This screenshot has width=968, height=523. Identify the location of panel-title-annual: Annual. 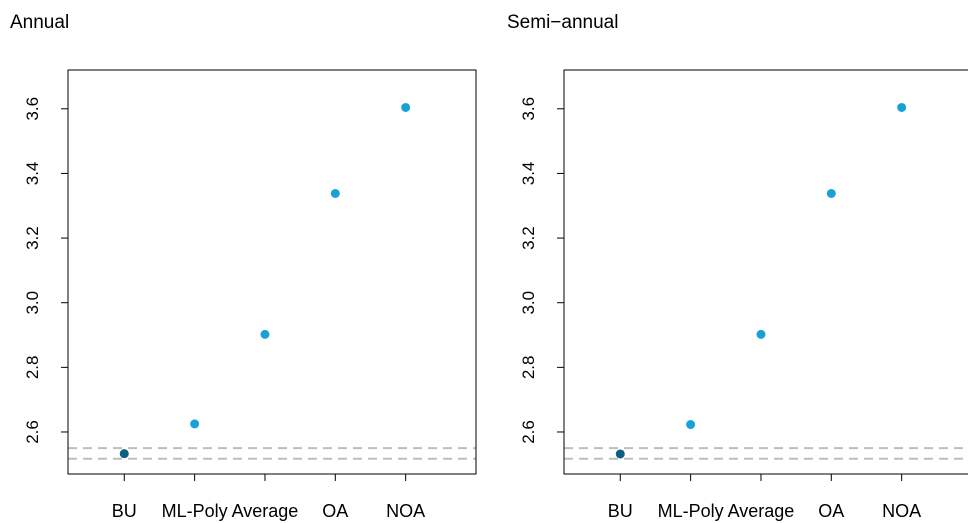
(40, 22).